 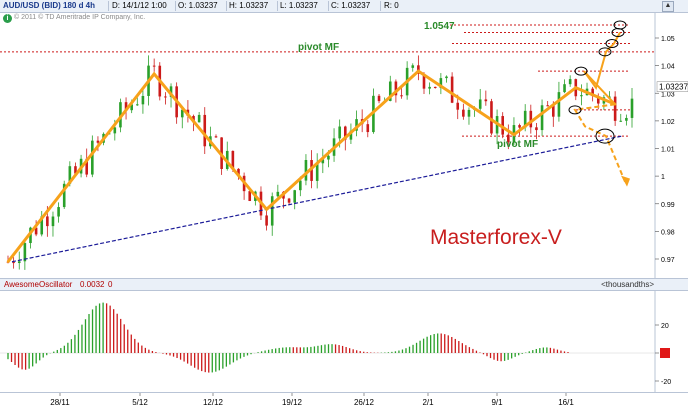 I want to click on x-tick-label: 28/11, so click(x=60, y=402).